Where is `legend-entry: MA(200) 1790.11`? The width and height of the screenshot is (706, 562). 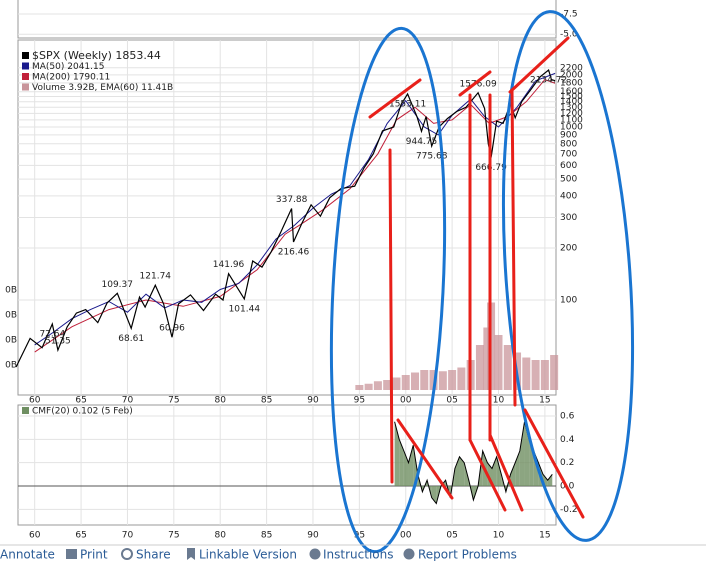 legend-entry: MA(200) 1790.11 is located at coordinates (71, 78).